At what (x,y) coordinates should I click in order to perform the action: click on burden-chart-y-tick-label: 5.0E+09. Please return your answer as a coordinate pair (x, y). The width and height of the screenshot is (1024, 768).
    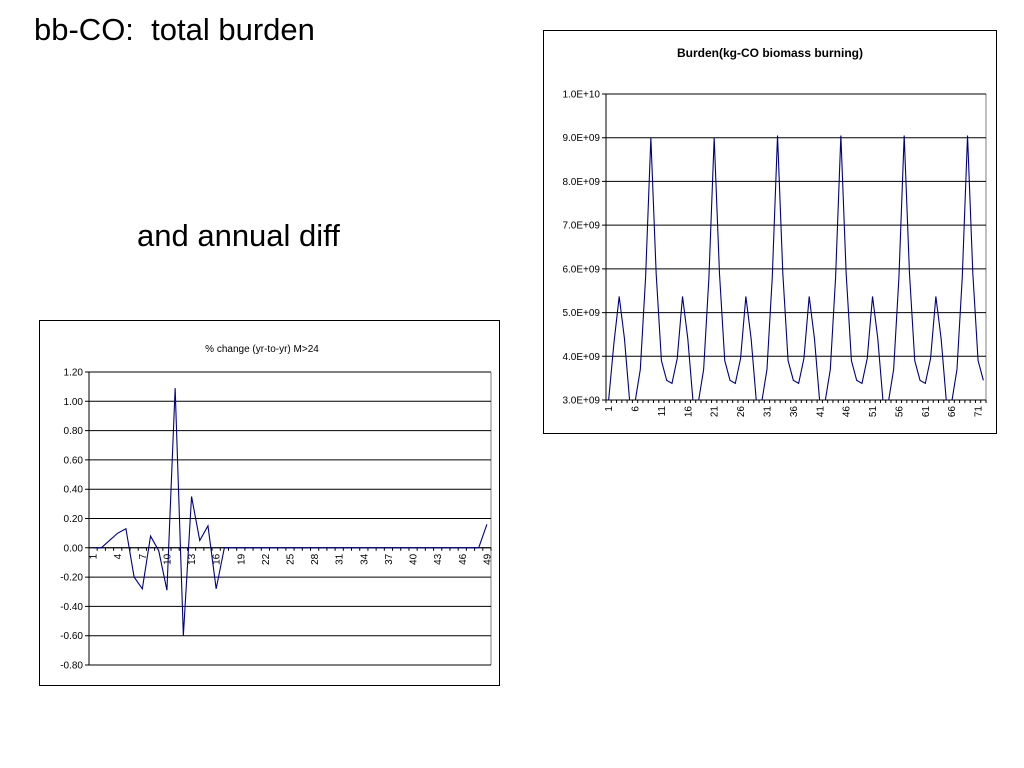
    Looking at the image, I should click on (581, 313).